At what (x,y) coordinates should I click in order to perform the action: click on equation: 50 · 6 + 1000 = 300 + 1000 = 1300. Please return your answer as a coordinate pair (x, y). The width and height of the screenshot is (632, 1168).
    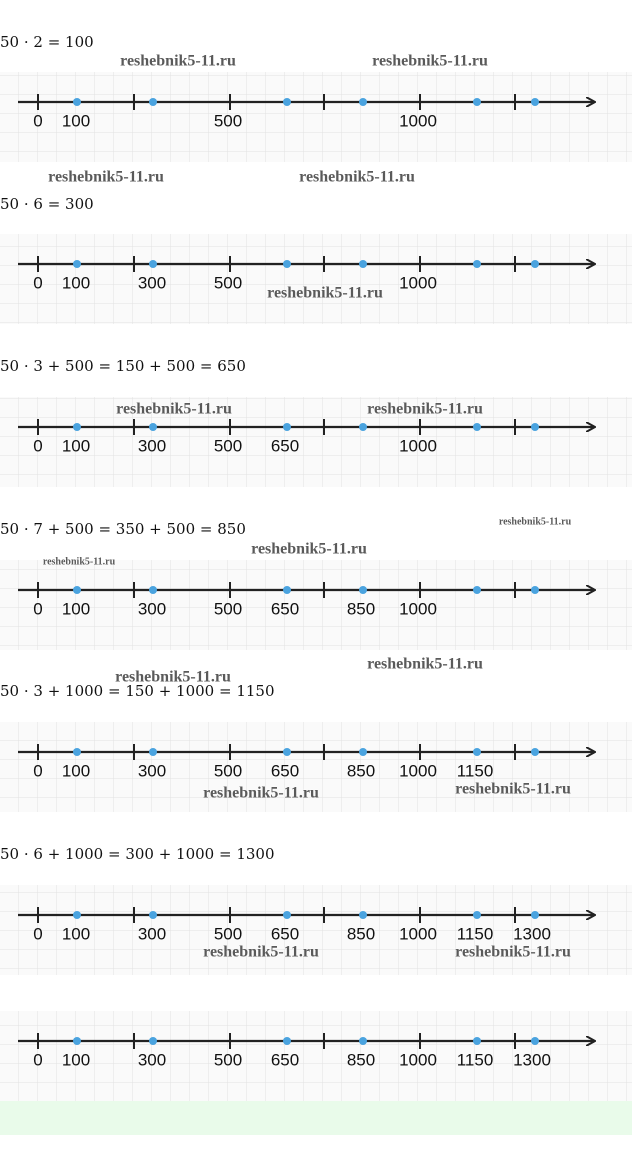
    Looking at the image, I should click on (137, 854).